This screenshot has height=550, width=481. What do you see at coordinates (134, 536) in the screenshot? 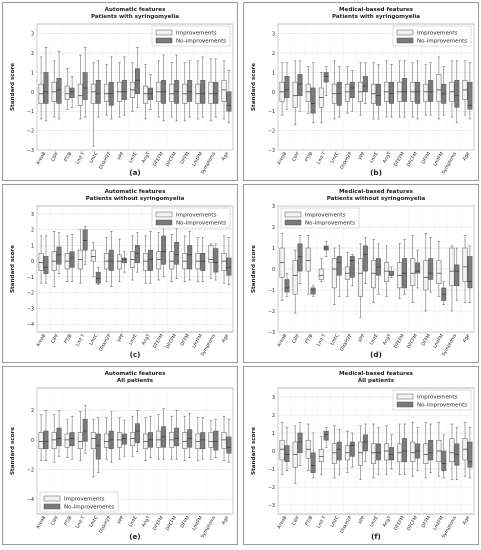
I see `panel-label: (e)` at bounding box center [134, 536].